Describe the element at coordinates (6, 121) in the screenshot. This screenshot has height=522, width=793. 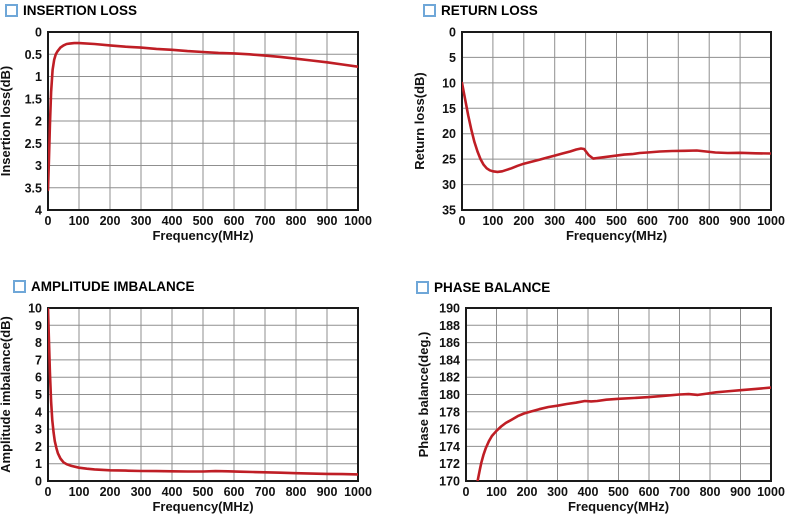
I see `svg-text: Insertion loss(dB)` at that location.